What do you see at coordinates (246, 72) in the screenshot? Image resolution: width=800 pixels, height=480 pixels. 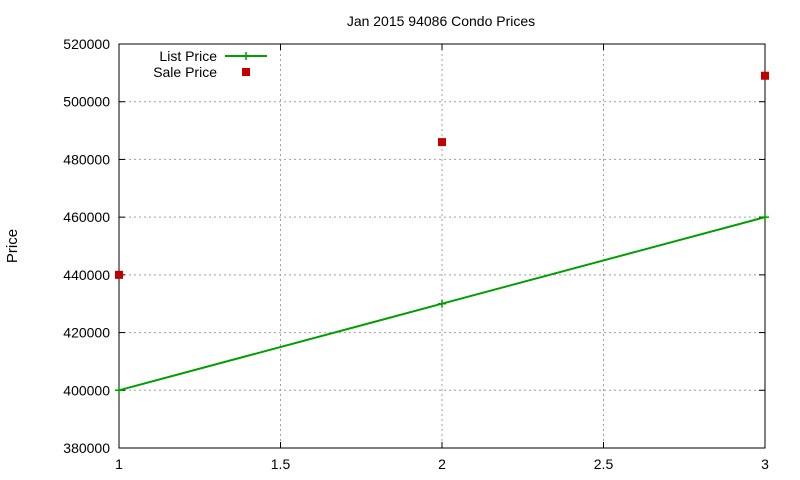 I see `legend-swatch-sale-price` at bounding box center [246, 72].